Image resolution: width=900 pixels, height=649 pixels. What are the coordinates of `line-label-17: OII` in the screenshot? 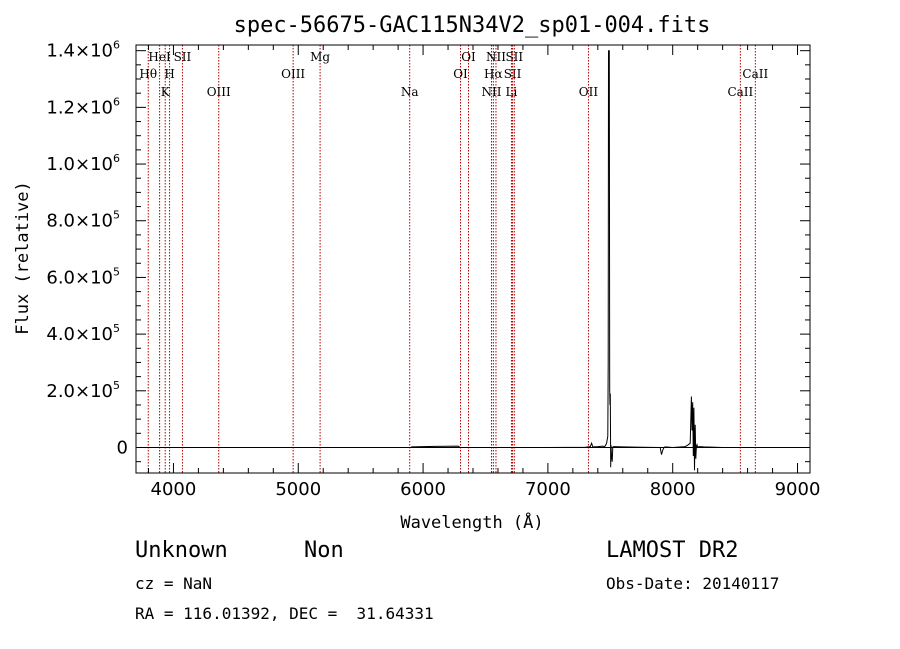 It's located at (589, 92).